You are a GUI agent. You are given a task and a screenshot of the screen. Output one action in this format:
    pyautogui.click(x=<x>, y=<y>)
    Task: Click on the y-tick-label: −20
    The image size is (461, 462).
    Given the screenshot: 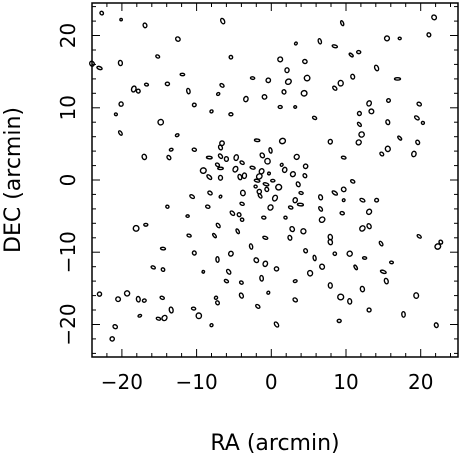 What is the action you would take?
    pyautogui.click(x=68, y=324)
    